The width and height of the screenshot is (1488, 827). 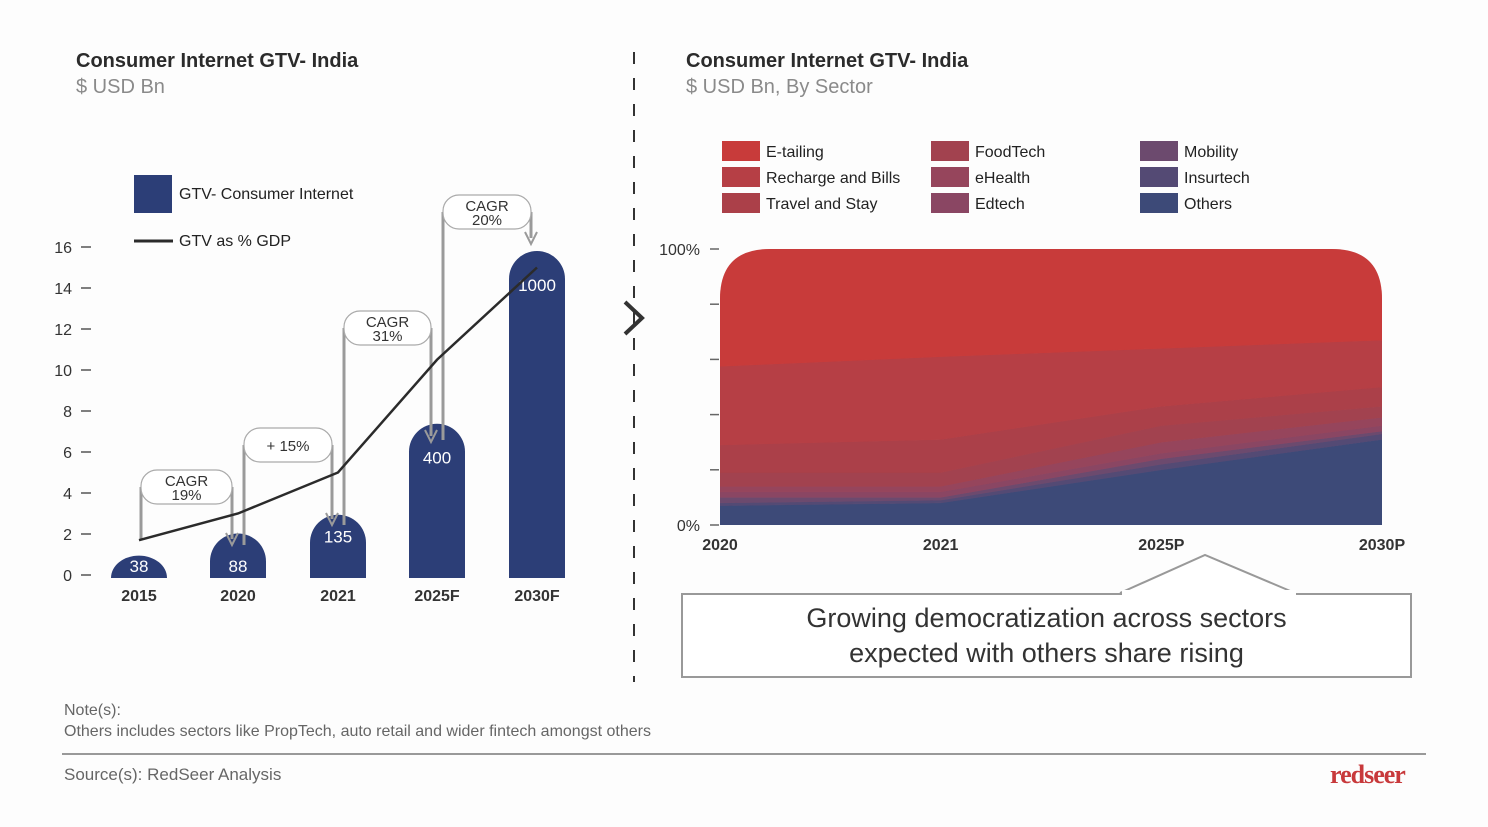 I want to click on bar-value-label: 1000, so click(x=537, y=285).